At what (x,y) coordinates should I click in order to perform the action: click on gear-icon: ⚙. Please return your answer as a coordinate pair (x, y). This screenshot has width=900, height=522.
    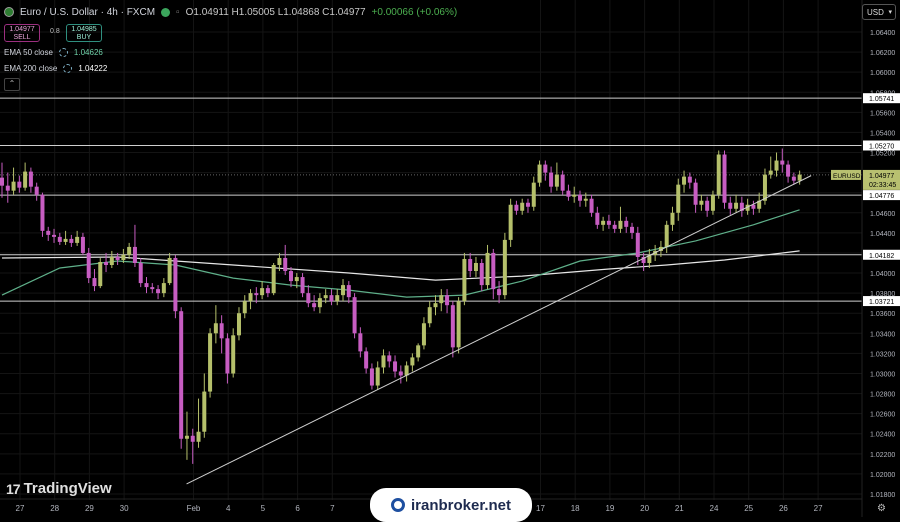
    Looking at the image, I should click on (881, 508).